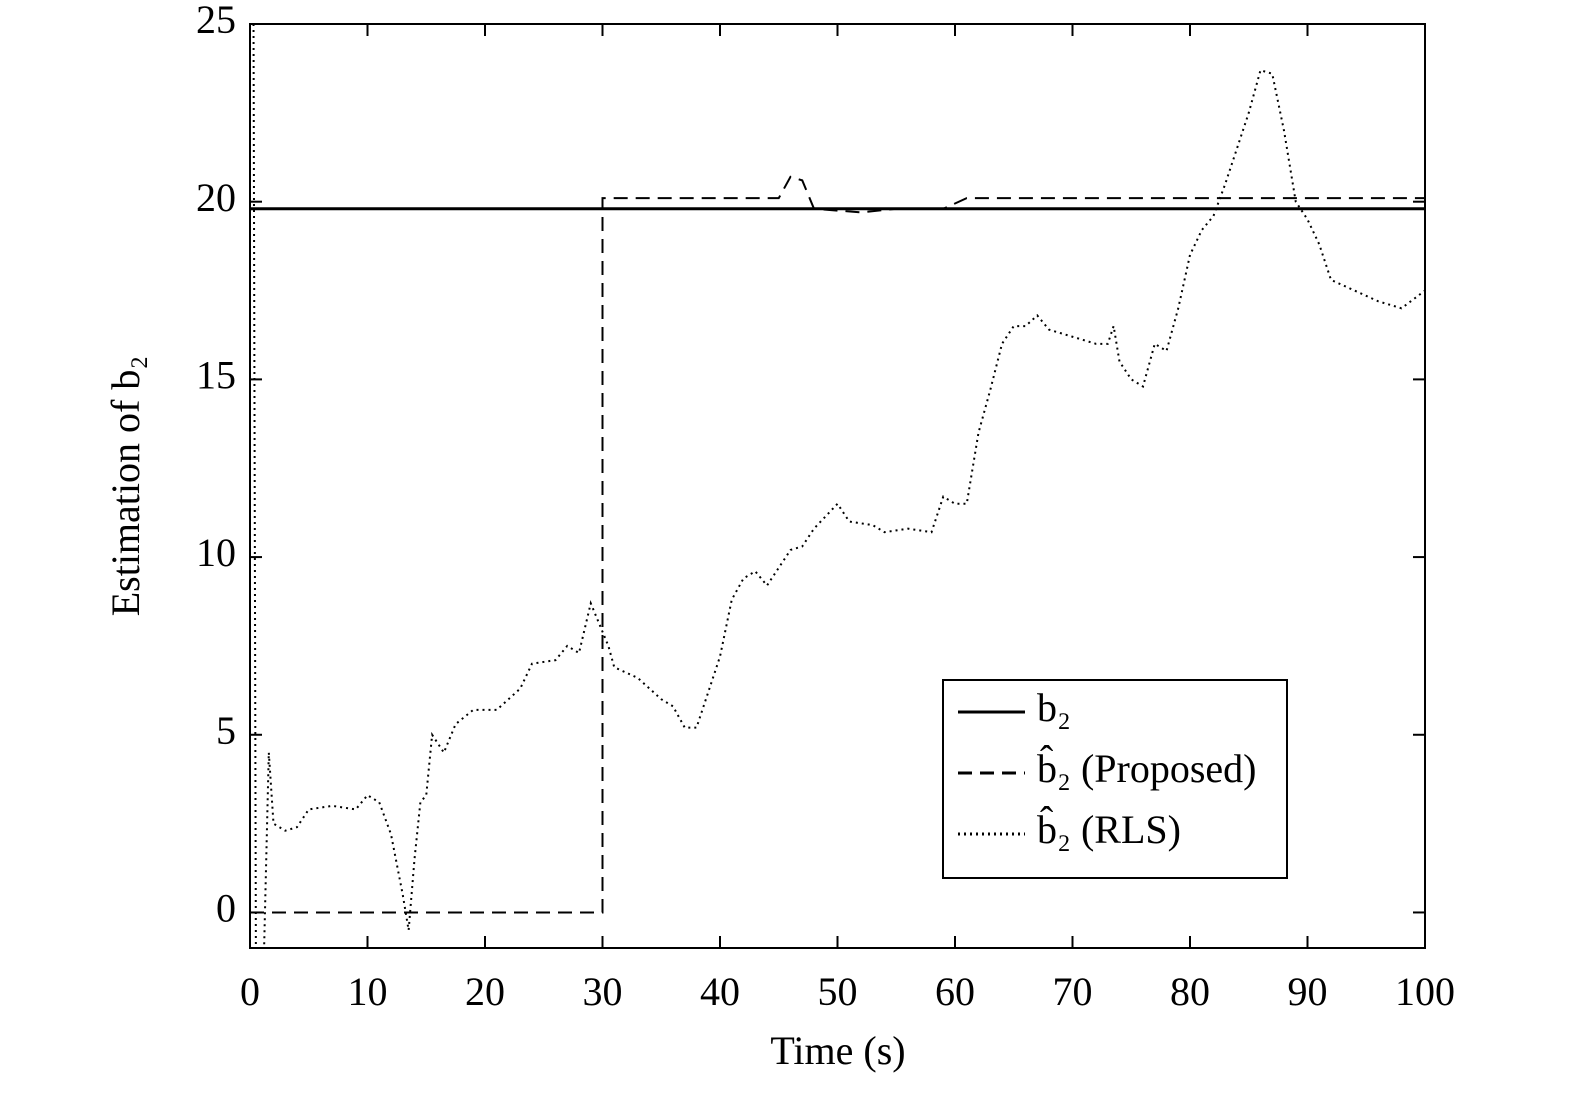  What do you see at coordinates (1190, 991) in the screenshot?
I see `x-tick-label: 80` at bounding box center [1190, 991].